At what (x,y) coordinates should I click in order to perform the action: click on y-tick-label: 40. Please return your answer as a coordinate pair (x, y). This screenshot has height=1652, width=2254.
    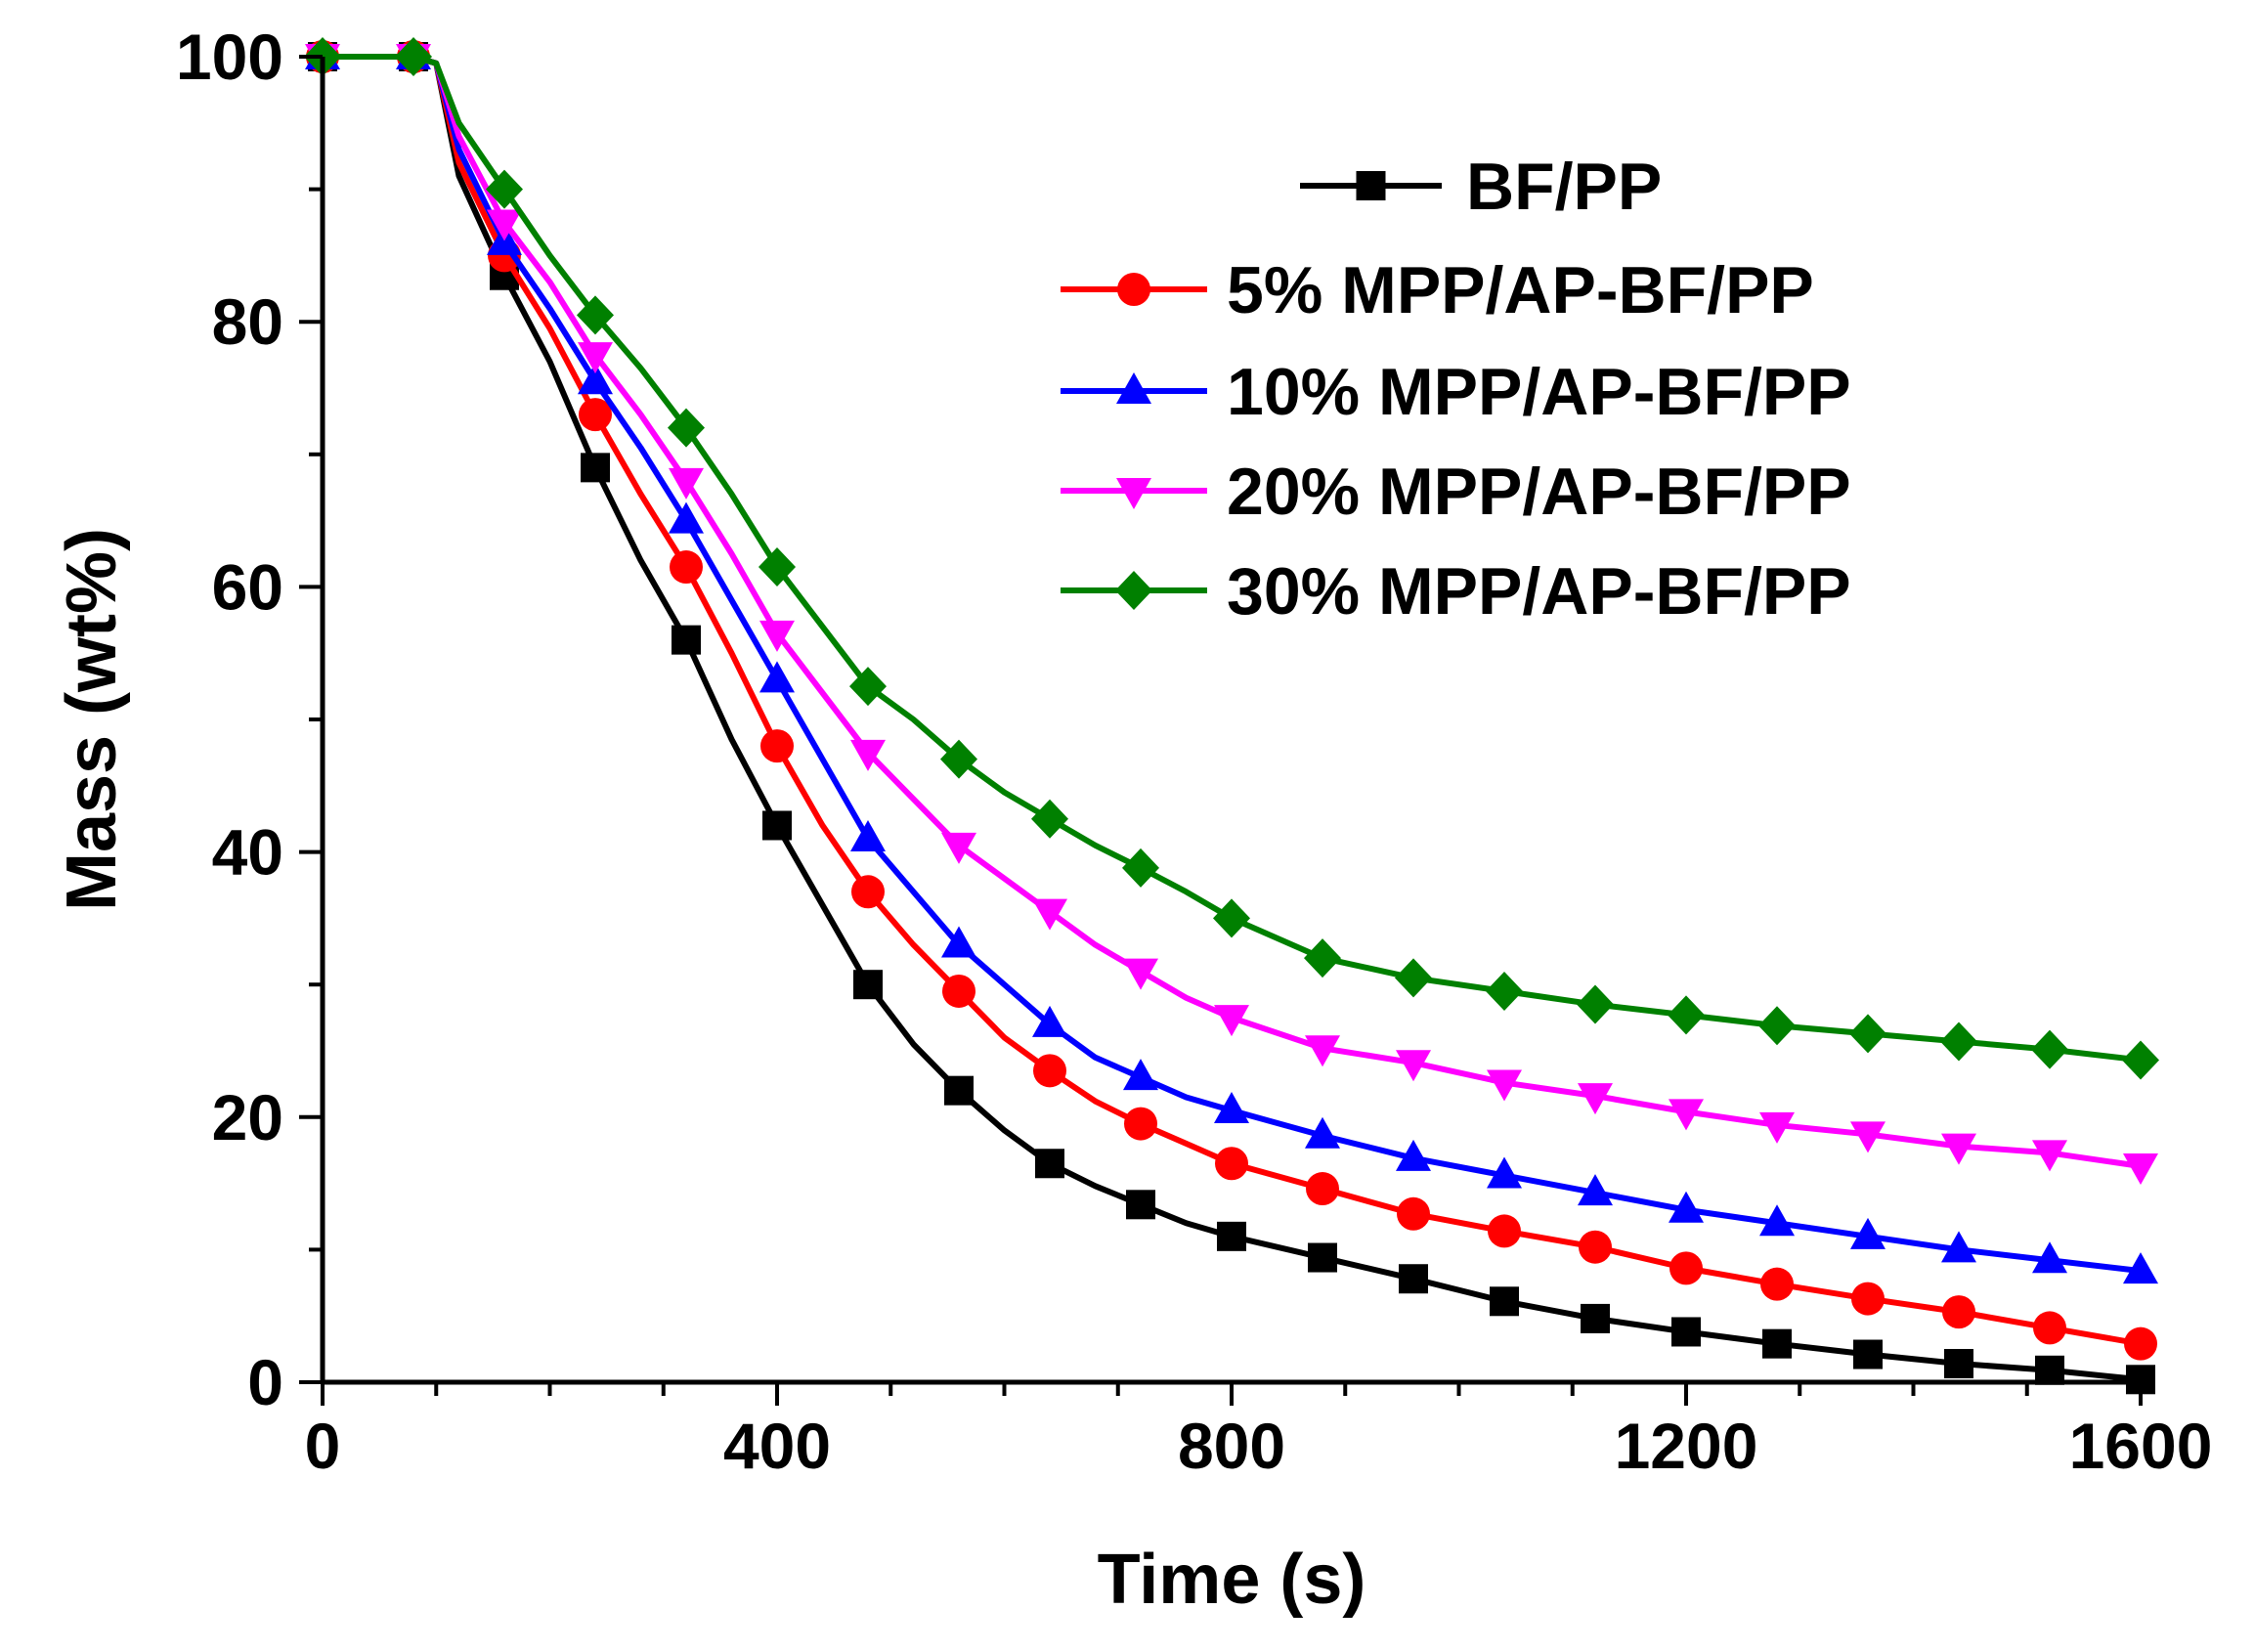
    Looking at the image, I should click on (247, 852).